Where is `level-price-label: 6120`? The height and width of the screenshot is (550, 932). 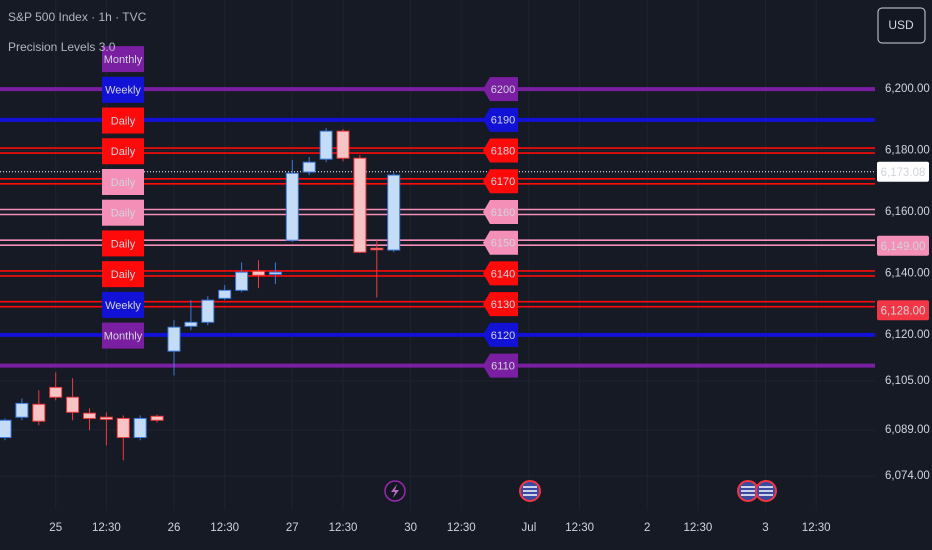 level-price-label: 6120 is located at coordinates (503, 336).